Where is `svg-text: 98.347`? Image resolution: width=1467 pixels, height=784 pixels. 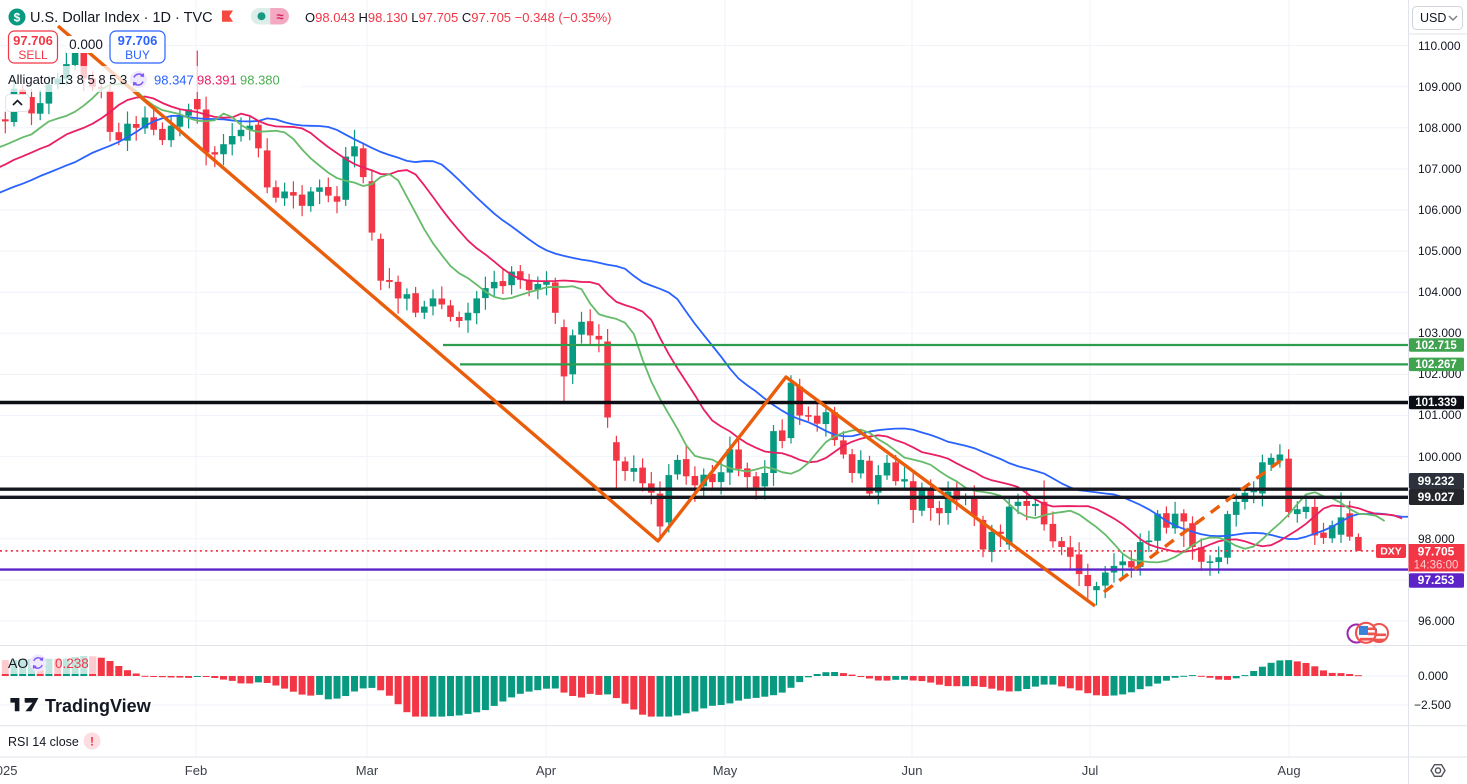
svg-text: 98.347 is located at coordinates (174, 80).